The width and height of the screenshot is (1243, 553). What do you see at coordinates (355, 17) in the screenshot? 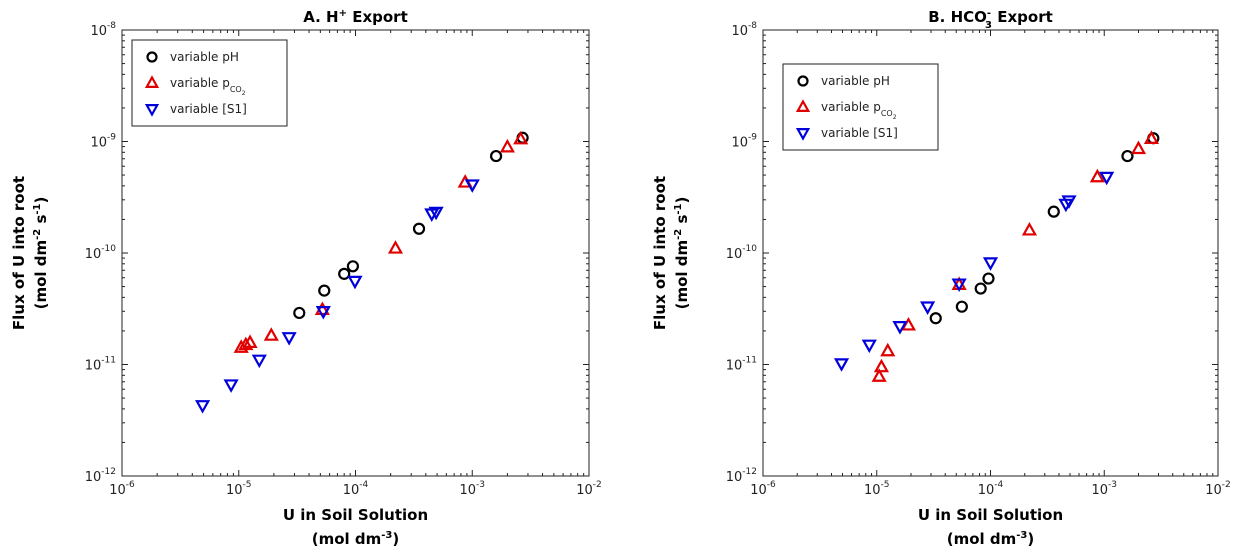
I see `chart-title: A. H+ Export` at bounding box center [355, 17].